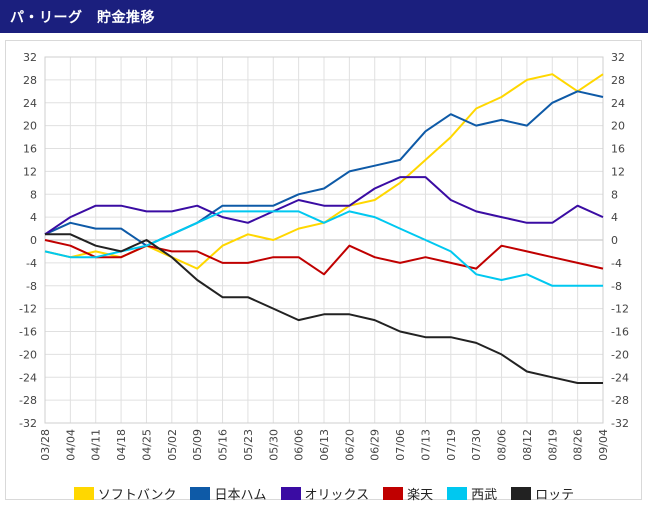 The width and height of the screenshot is (648, 505). I want to click on y-tick-label-right: -4, so click(616, 263).